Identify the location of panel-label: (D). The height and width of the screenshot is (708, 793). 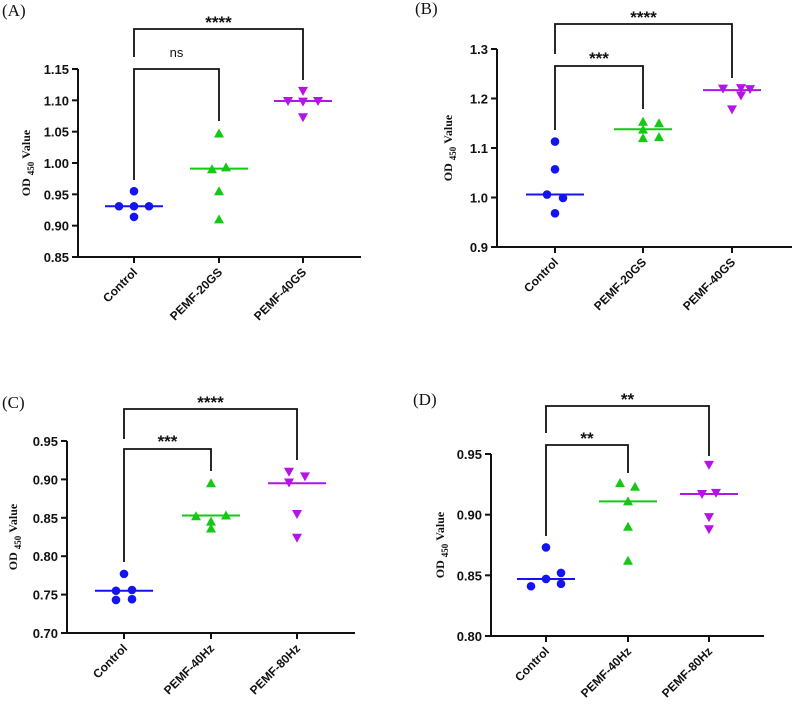
(425, 399).